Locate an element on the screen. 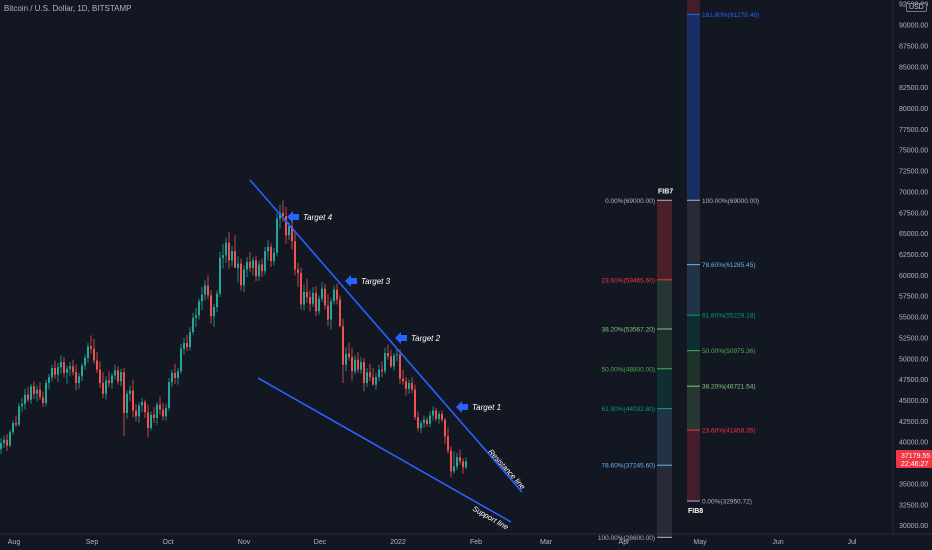 The height and width of the screenshot is (550, 932). price-tag-box is located at coordinates (914, 459).